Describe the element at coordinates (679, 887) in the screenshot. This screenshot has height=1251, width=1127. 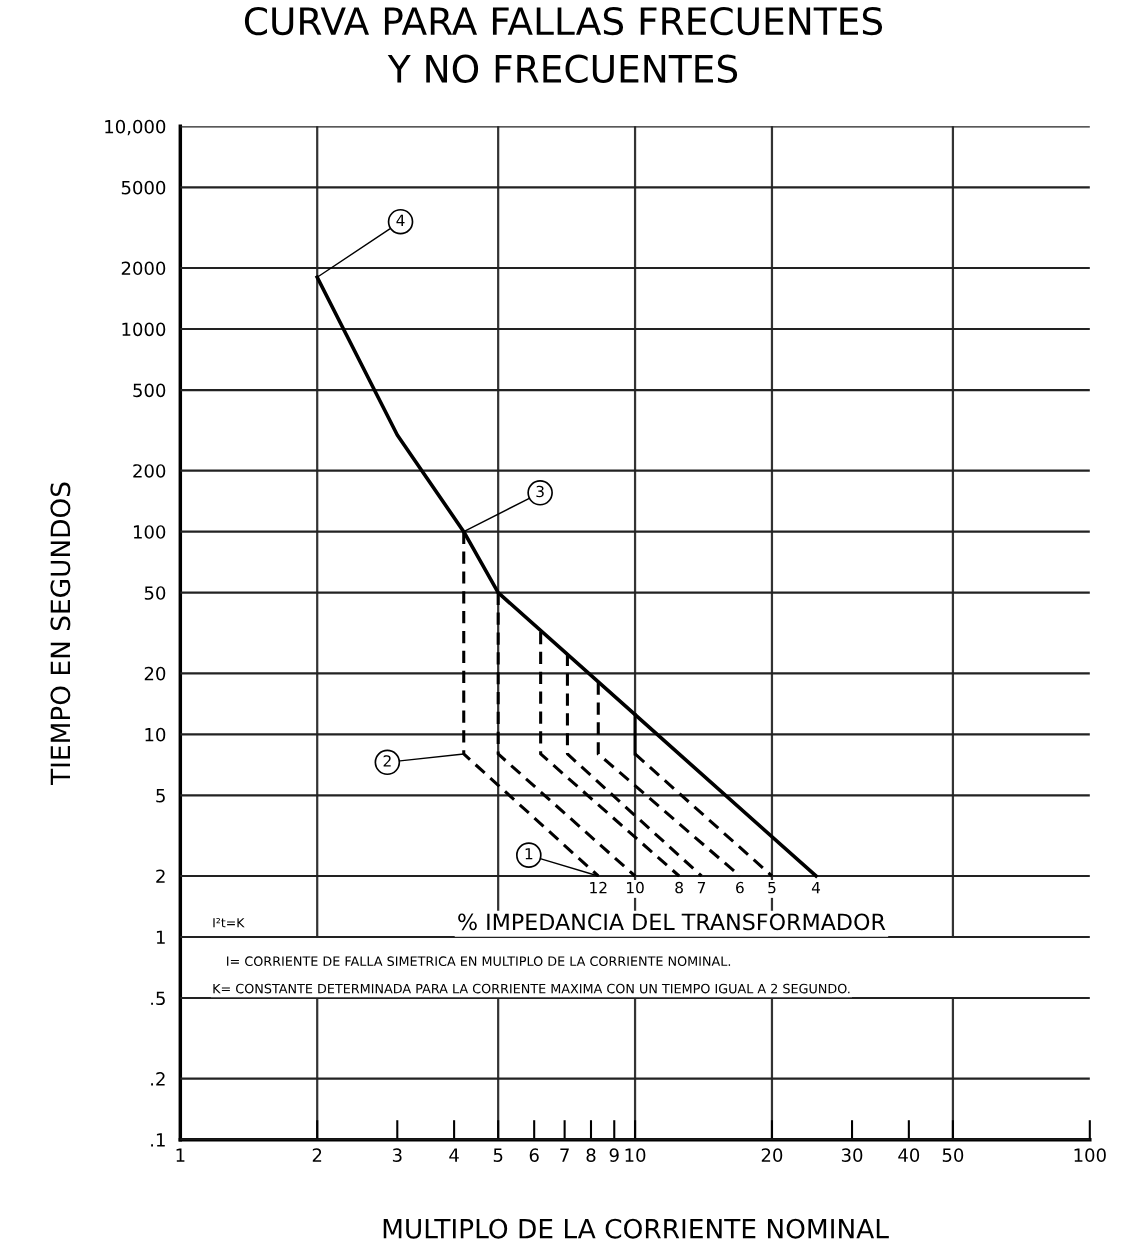
I see `annotation: 8` at that location.